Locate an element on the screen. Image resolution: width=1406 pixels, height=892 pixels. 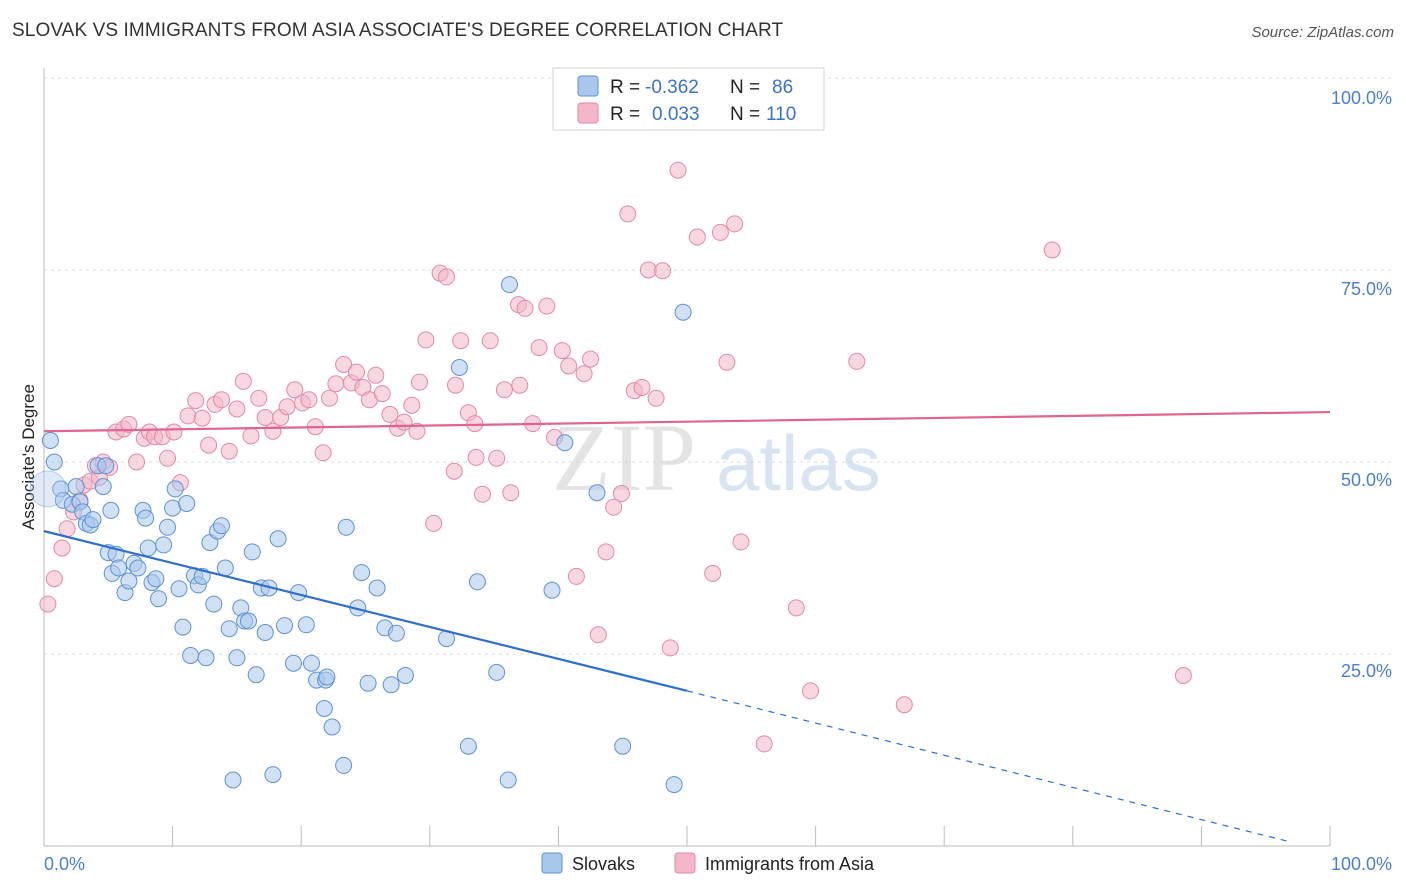
bottom-legend-slovaks-label: Slovaks is located at coordinates (603, 864).